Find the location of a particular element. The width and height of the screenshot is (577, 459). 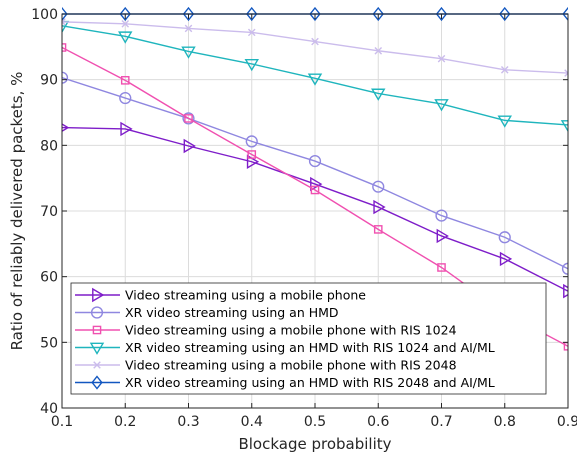

x-tick-label: 0.1 is located at coordinates (62, 422).